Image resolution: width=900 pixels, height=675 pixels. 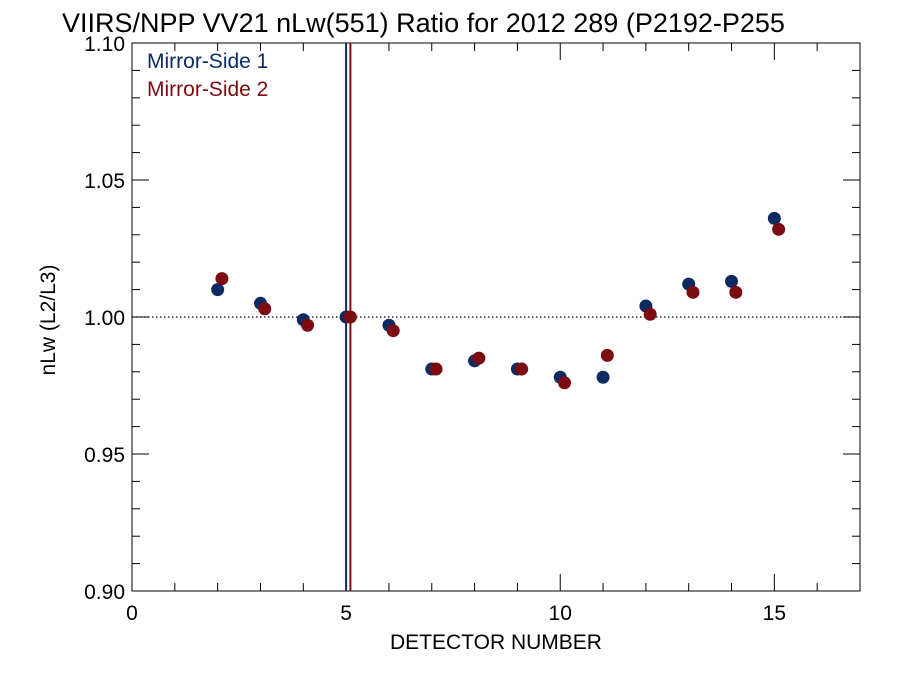 I want to click on legend: Mirror-Side 1 Mirror-Side 2, so click(x=207, y=75).